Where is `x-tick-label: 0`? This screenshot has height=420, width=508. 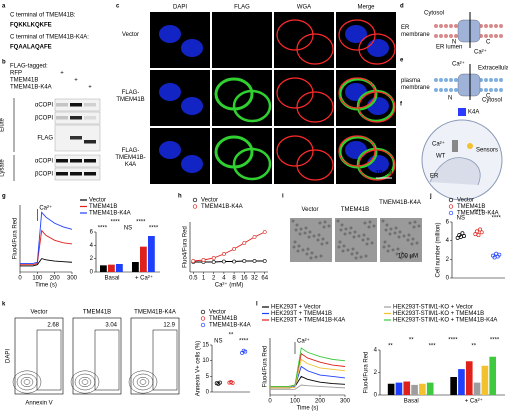
x-tick-label: 0 is located at coordinates (20, 279).